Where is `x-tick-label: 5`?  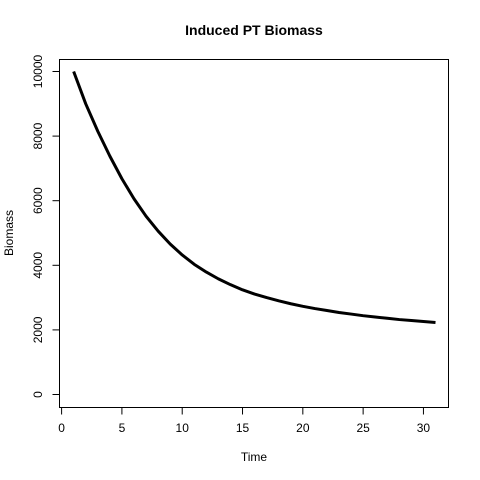 x-tick-label: 5 is located at coordinates (122, 428).